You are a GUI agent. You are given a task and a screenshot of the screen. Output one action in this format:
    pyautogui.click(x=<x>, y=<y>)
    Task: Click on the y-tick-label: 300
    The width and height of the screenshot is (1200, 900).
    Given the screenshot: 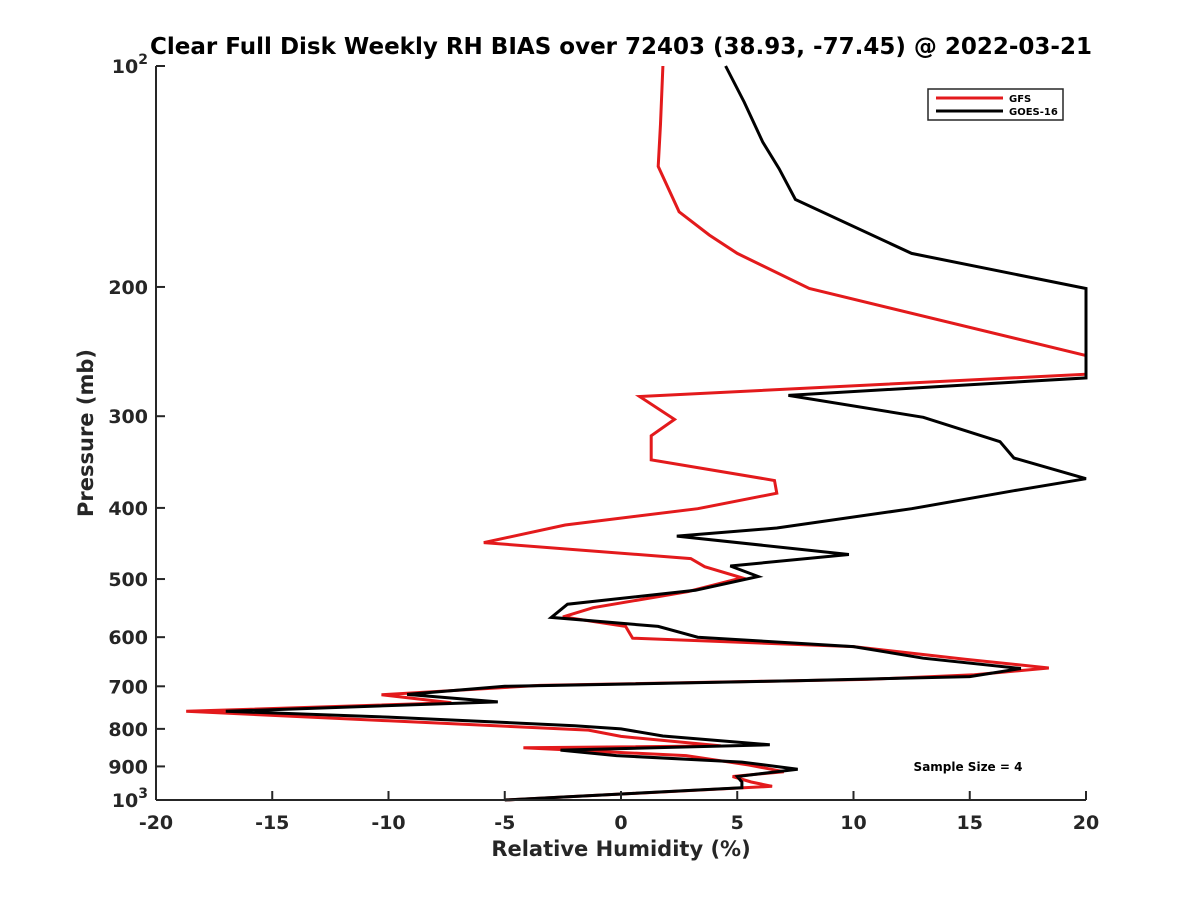 What is the action you would take?
    pyautogui.click(x=128, y=417)
    